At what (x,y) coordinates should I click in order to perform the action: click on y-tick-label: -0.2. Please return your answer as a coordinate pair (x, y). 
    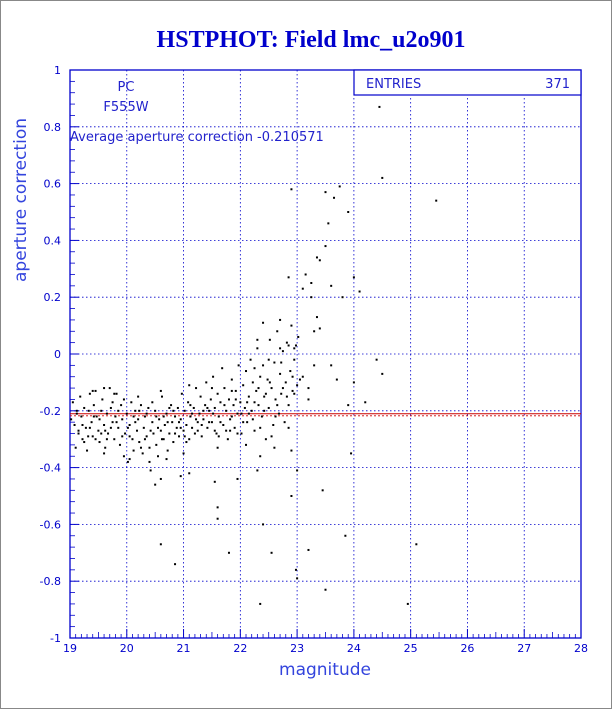
    Looking at the image, I should click on (50, 411).